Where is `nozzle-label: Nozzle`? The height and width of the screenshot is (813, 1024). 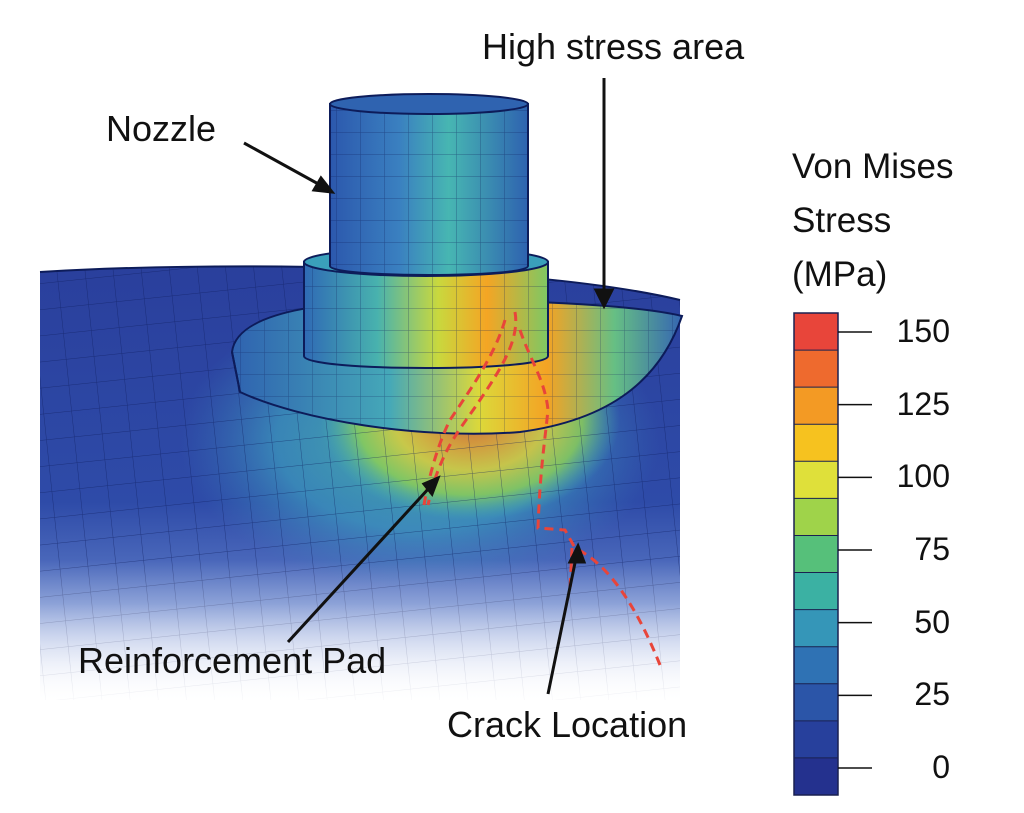
nozzle-label: Nozzle is located at coordinates (161, 128).